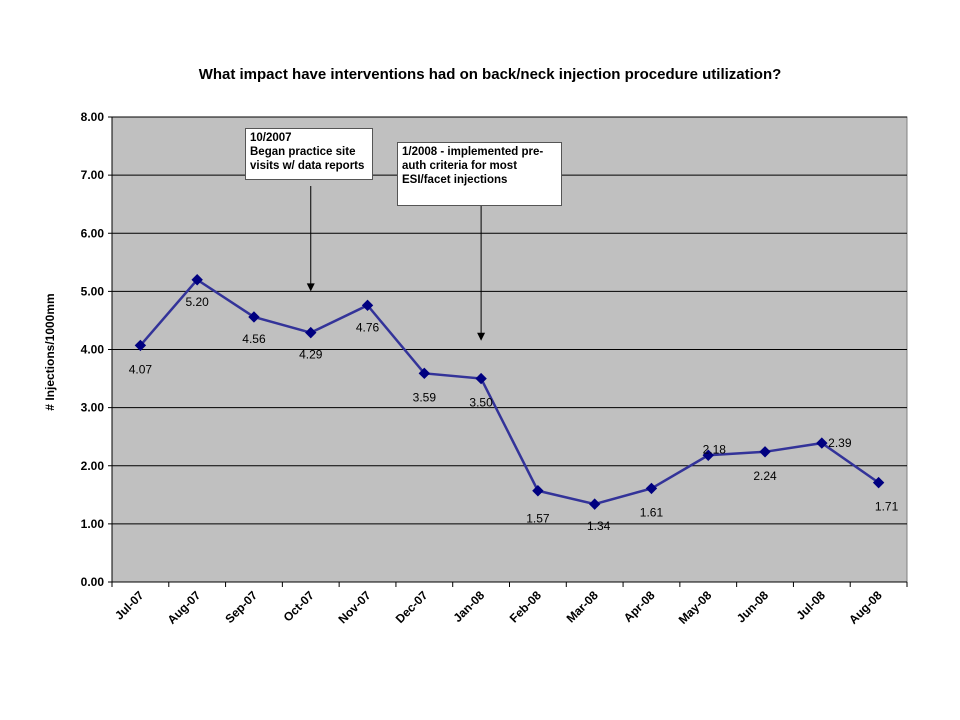 The image size is (960, 720). Describe the element at coordinates (93, 291) in the screenshot. I see `y-tick-label: 5.00` at that location.